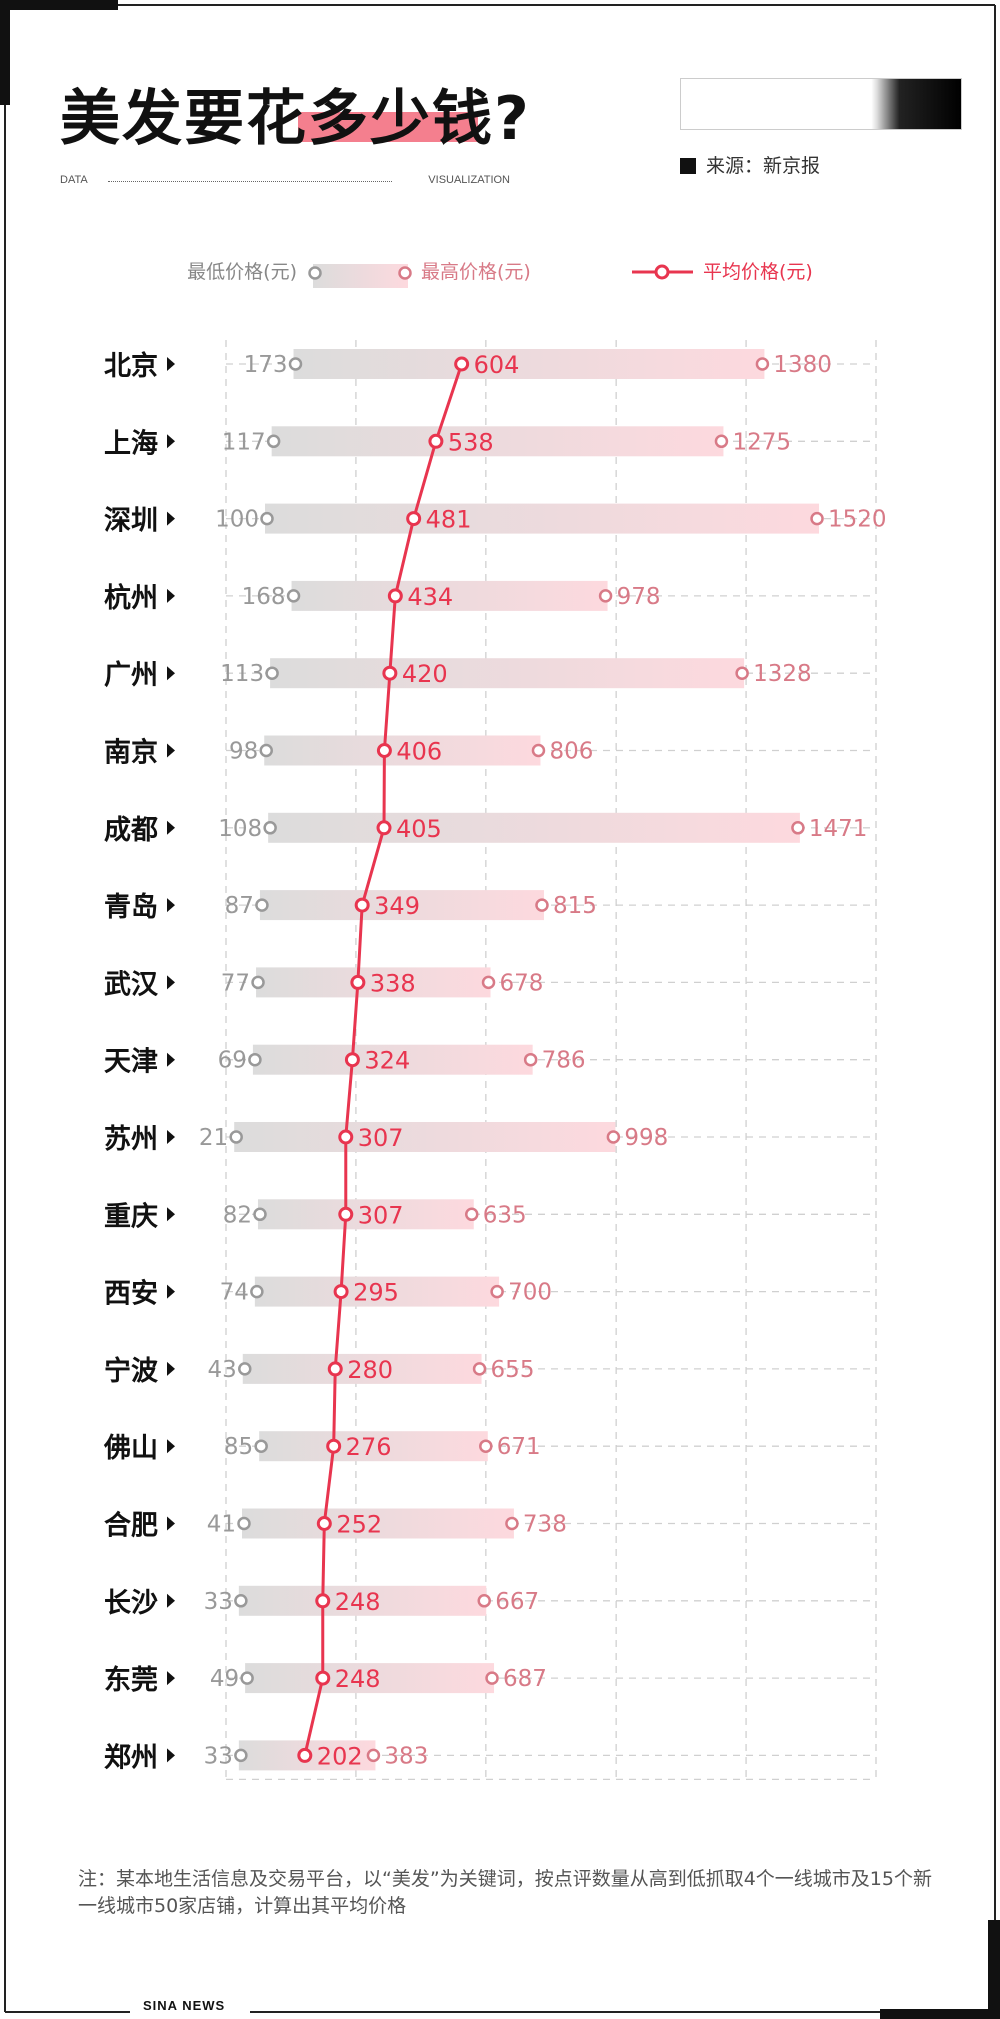 This screenshot has height=2019, width=1000. I want to click on legend-min-marker, so click(315, 273).